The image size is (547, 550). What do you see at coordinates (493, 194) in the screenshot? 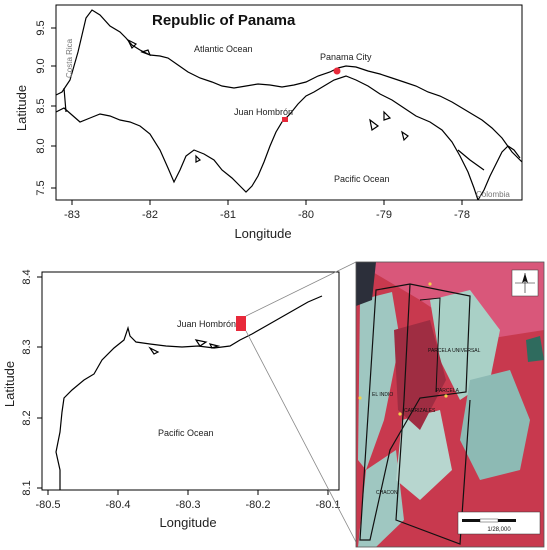
I see `top-colombia-label: Colombia` at bounding box center [493, 194].